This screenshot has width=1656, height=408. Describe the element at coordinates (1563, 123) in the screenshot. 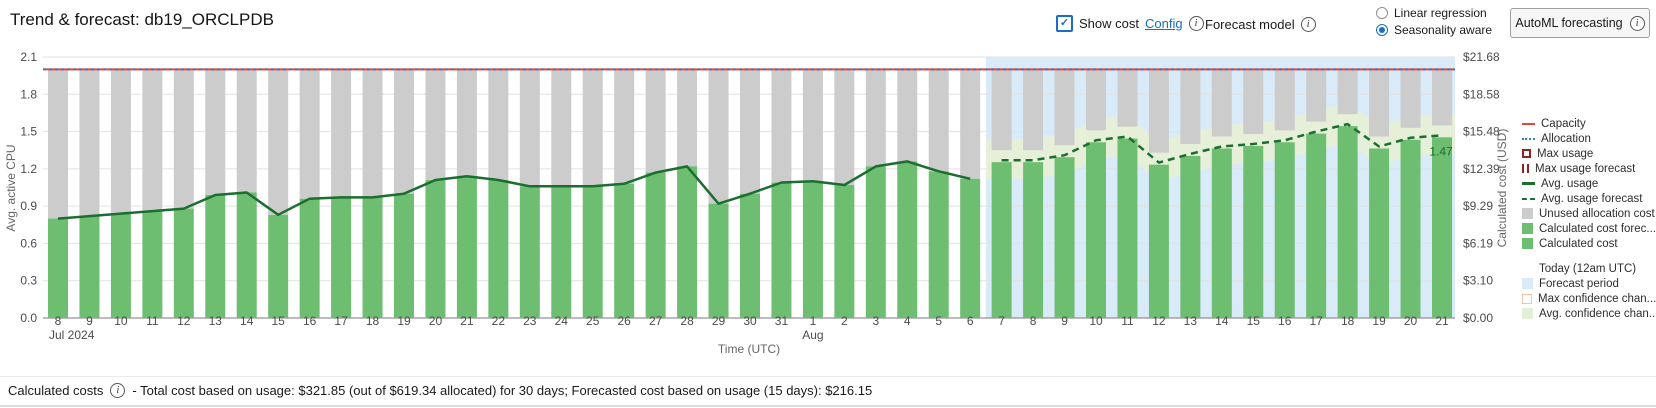

I see `legend-label: Capacity` at that location.